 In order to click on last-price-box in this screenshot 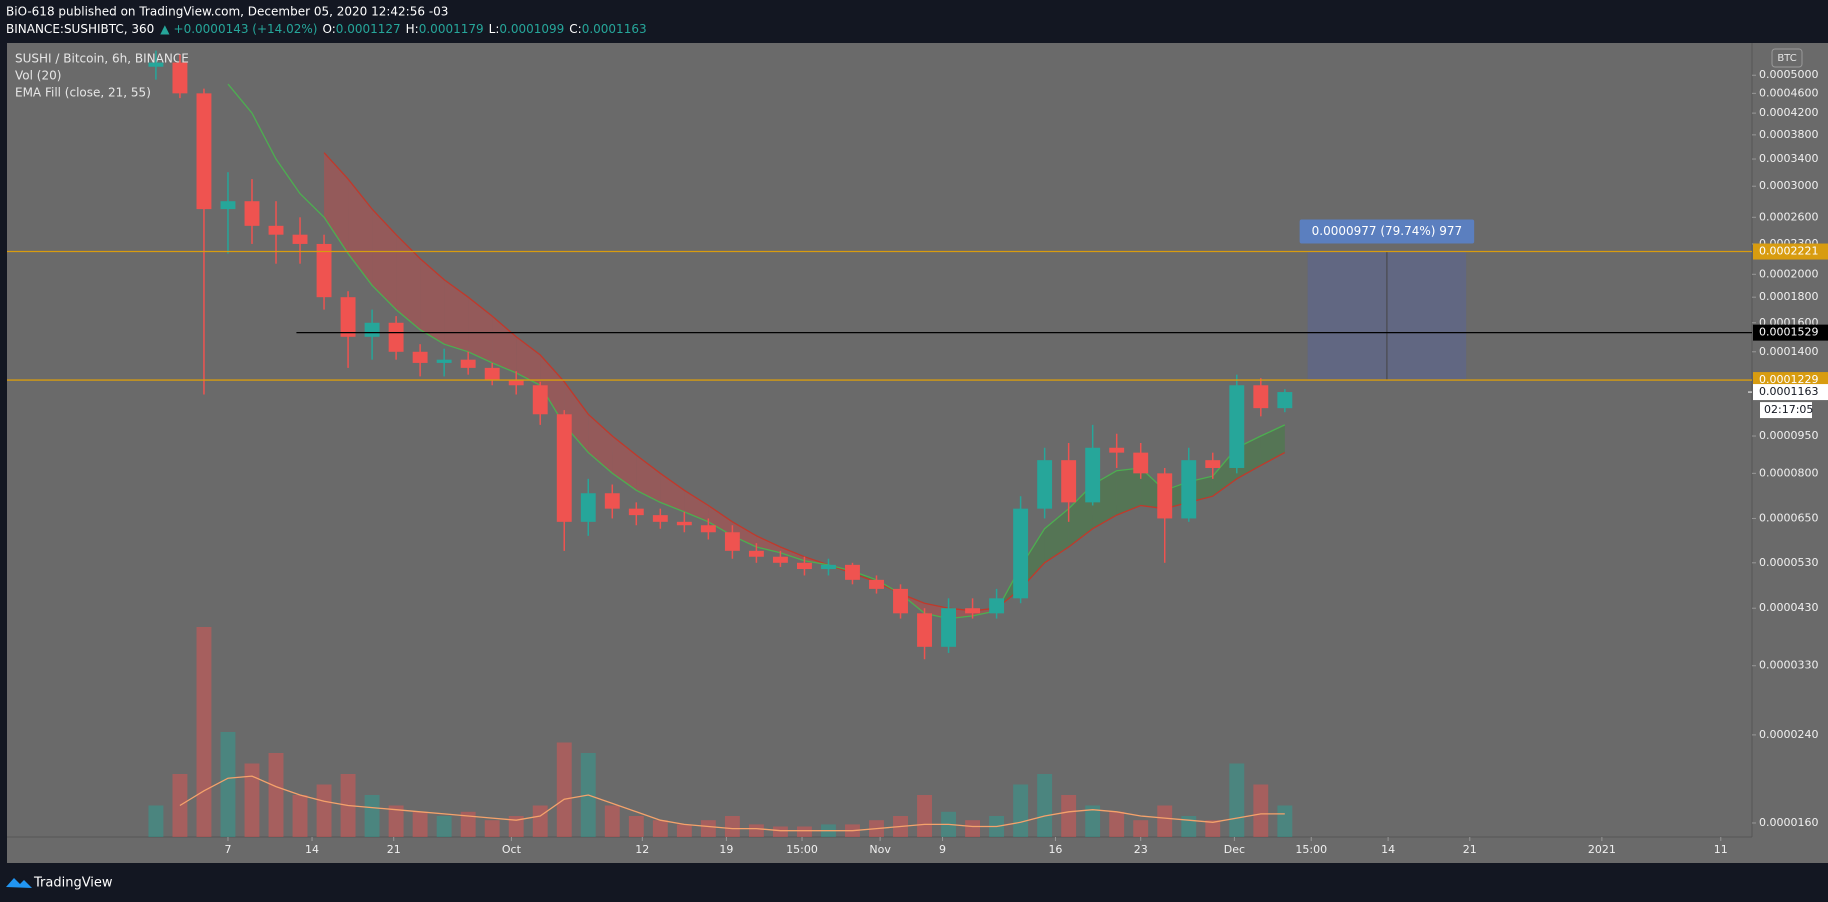, I will do `click(1790, 392)`.